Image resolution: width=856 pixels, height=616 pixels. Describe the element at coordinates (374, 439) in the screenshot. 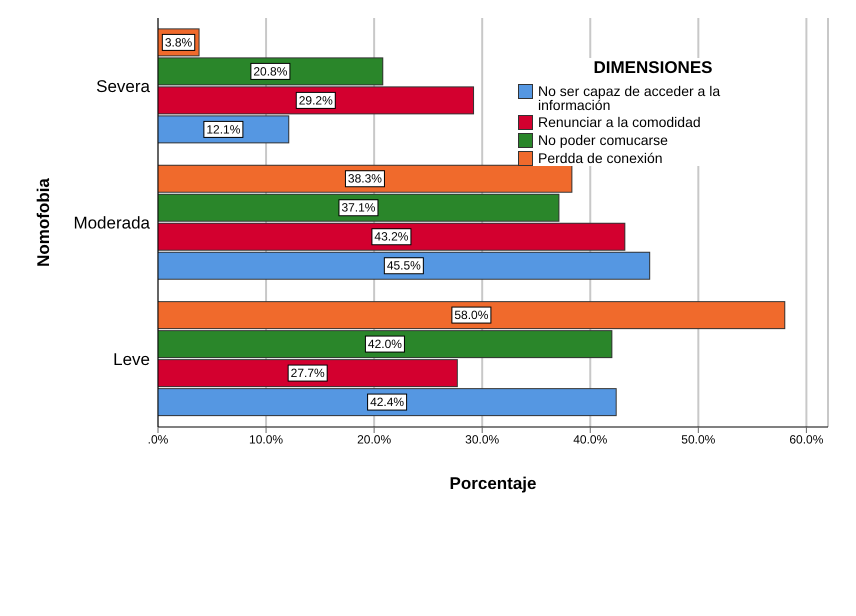

I see `x-tick-label: 20.0%` at that location.